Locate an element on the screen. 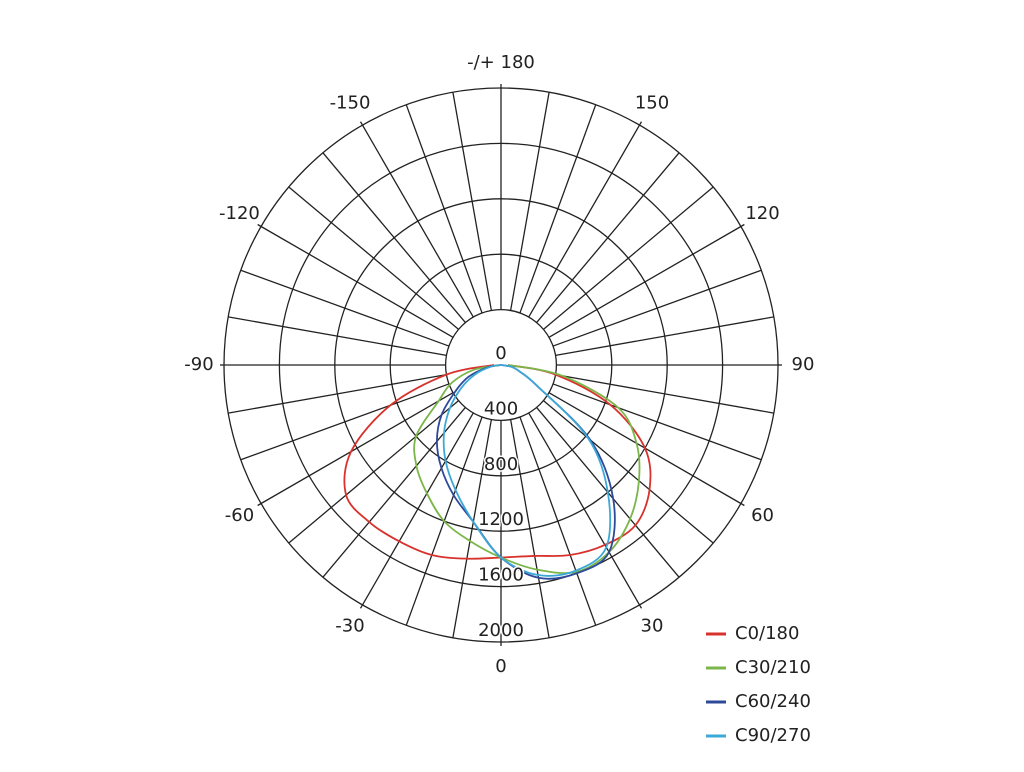  theta-tick-label: 150 is located at coordinates (652, 102).